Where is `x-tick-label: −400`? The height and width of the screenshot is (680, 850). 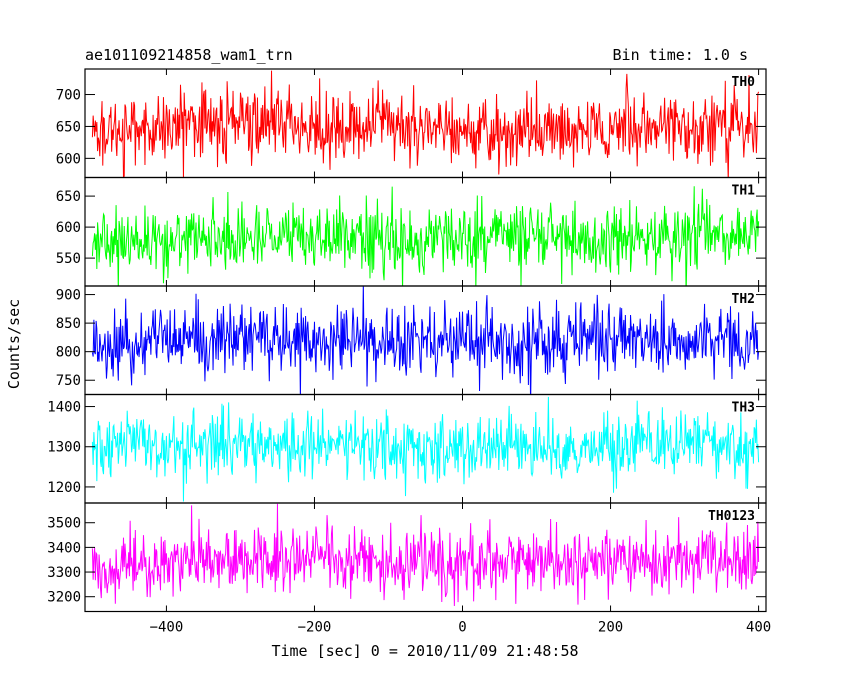 x-tick-label: −400 is located at coordinates (167, 628).